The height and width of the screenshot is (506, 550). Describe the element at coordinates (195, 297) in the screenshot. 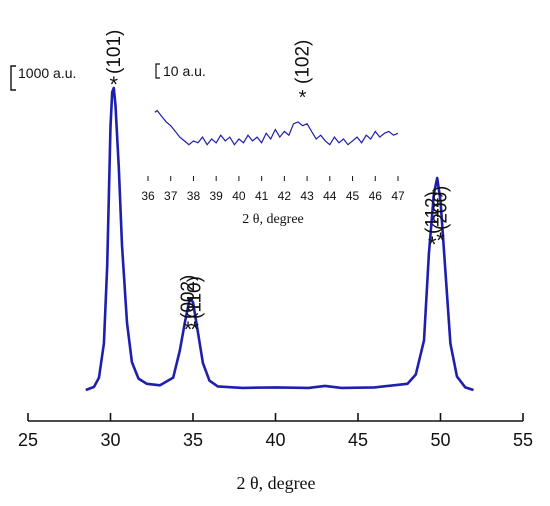

I see `peak-label: (110)` at that location.